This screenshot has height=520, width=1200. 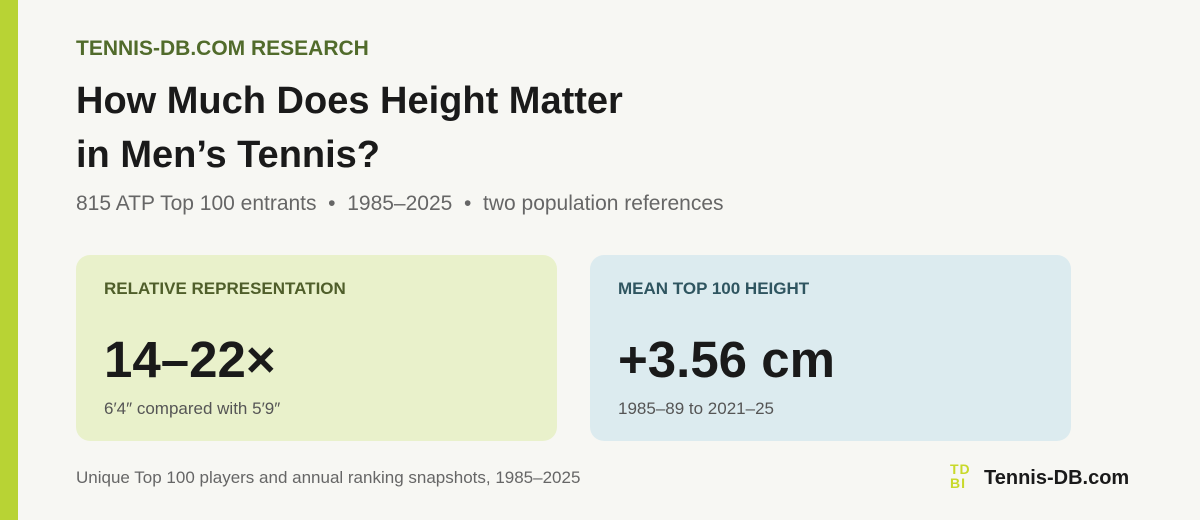 What do you see at coordinates (222, 48) in the screenshot?
I see `eyebrow: TENNIS-DB.COM RESEARCH` at bounding box center [222, 48].